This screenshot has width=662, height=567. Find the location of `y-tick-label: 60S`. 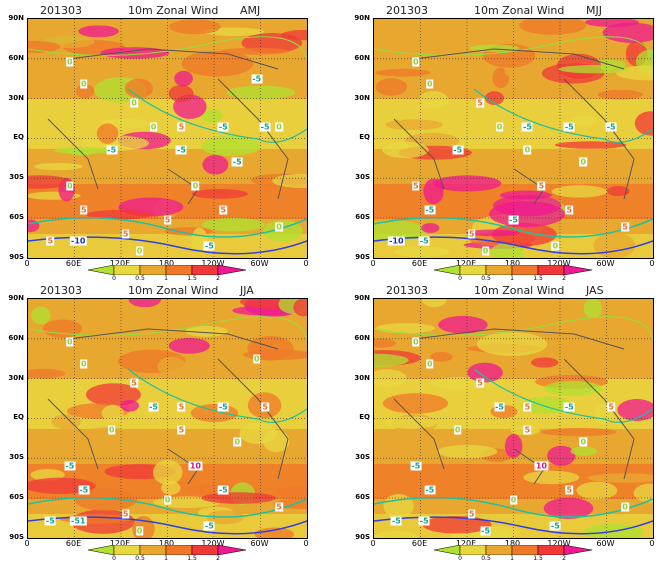

y-tick-label: 60S is located at coordinates (16, 217).